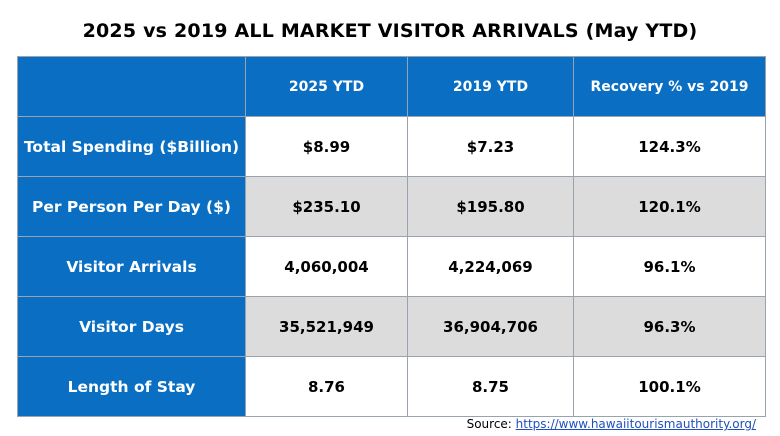  I want to click on table-cell: 36,904,706, so click(490, 326).